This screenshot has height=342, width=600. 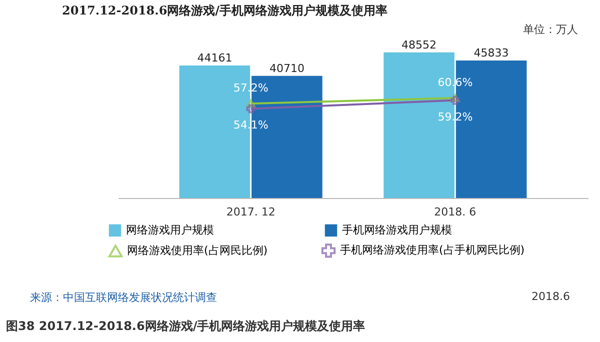 What do you see at coordinates (225, 10) in the screenshot?
I see `chart-title: 2017.12-2018.6网络游戏/手机网络游戏用户规模及使用率` at bounding box center [225, 10].